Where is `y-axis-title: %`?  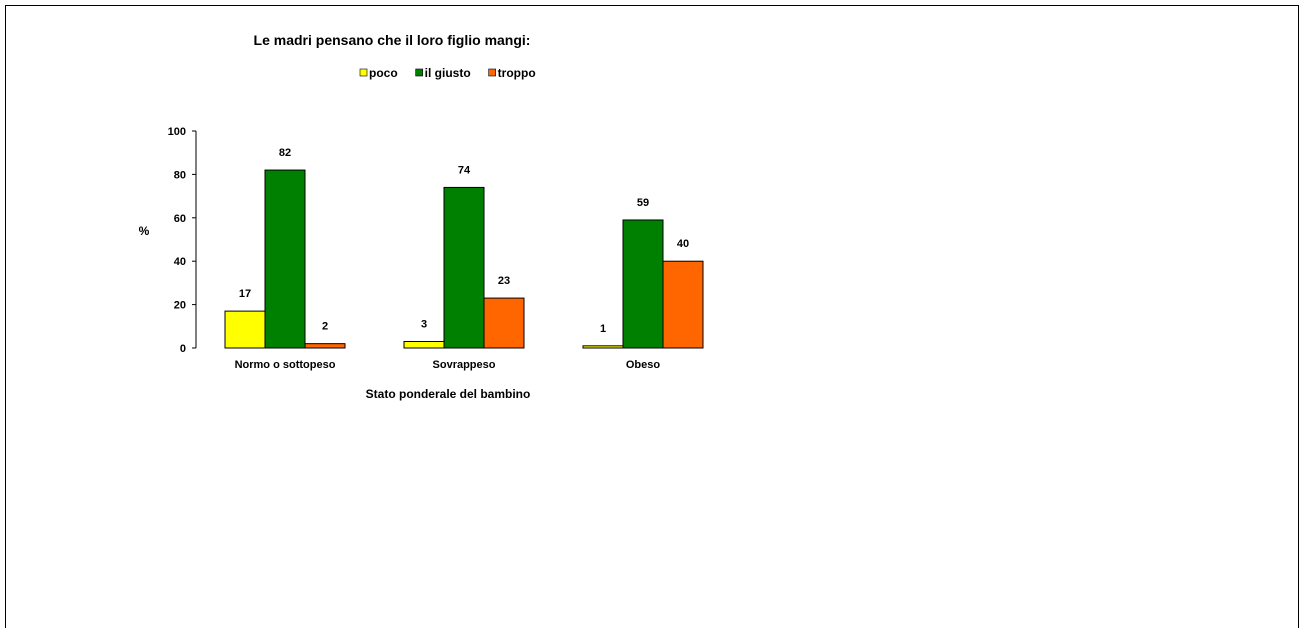 y-axis-title: % is located at coordinates (144, 231).